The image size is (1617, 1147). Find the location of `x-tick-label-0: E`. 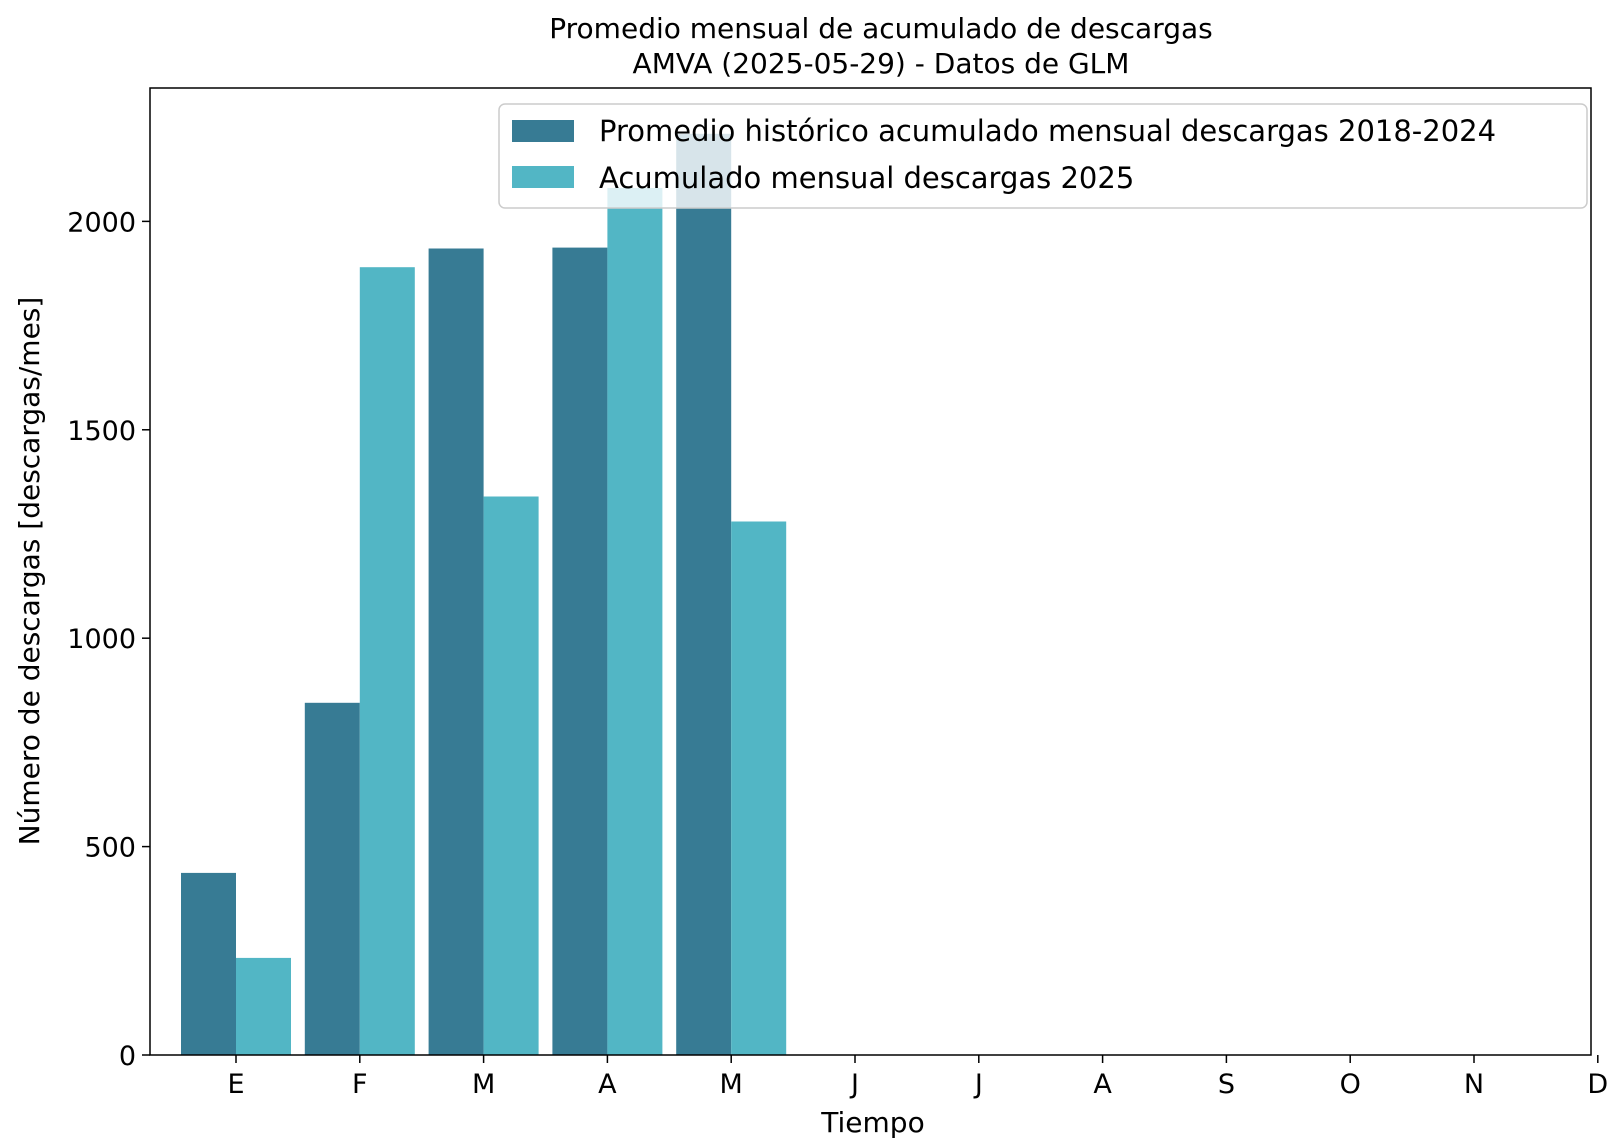

x-tick-label-0: E is located at coordinates (235, 1084).